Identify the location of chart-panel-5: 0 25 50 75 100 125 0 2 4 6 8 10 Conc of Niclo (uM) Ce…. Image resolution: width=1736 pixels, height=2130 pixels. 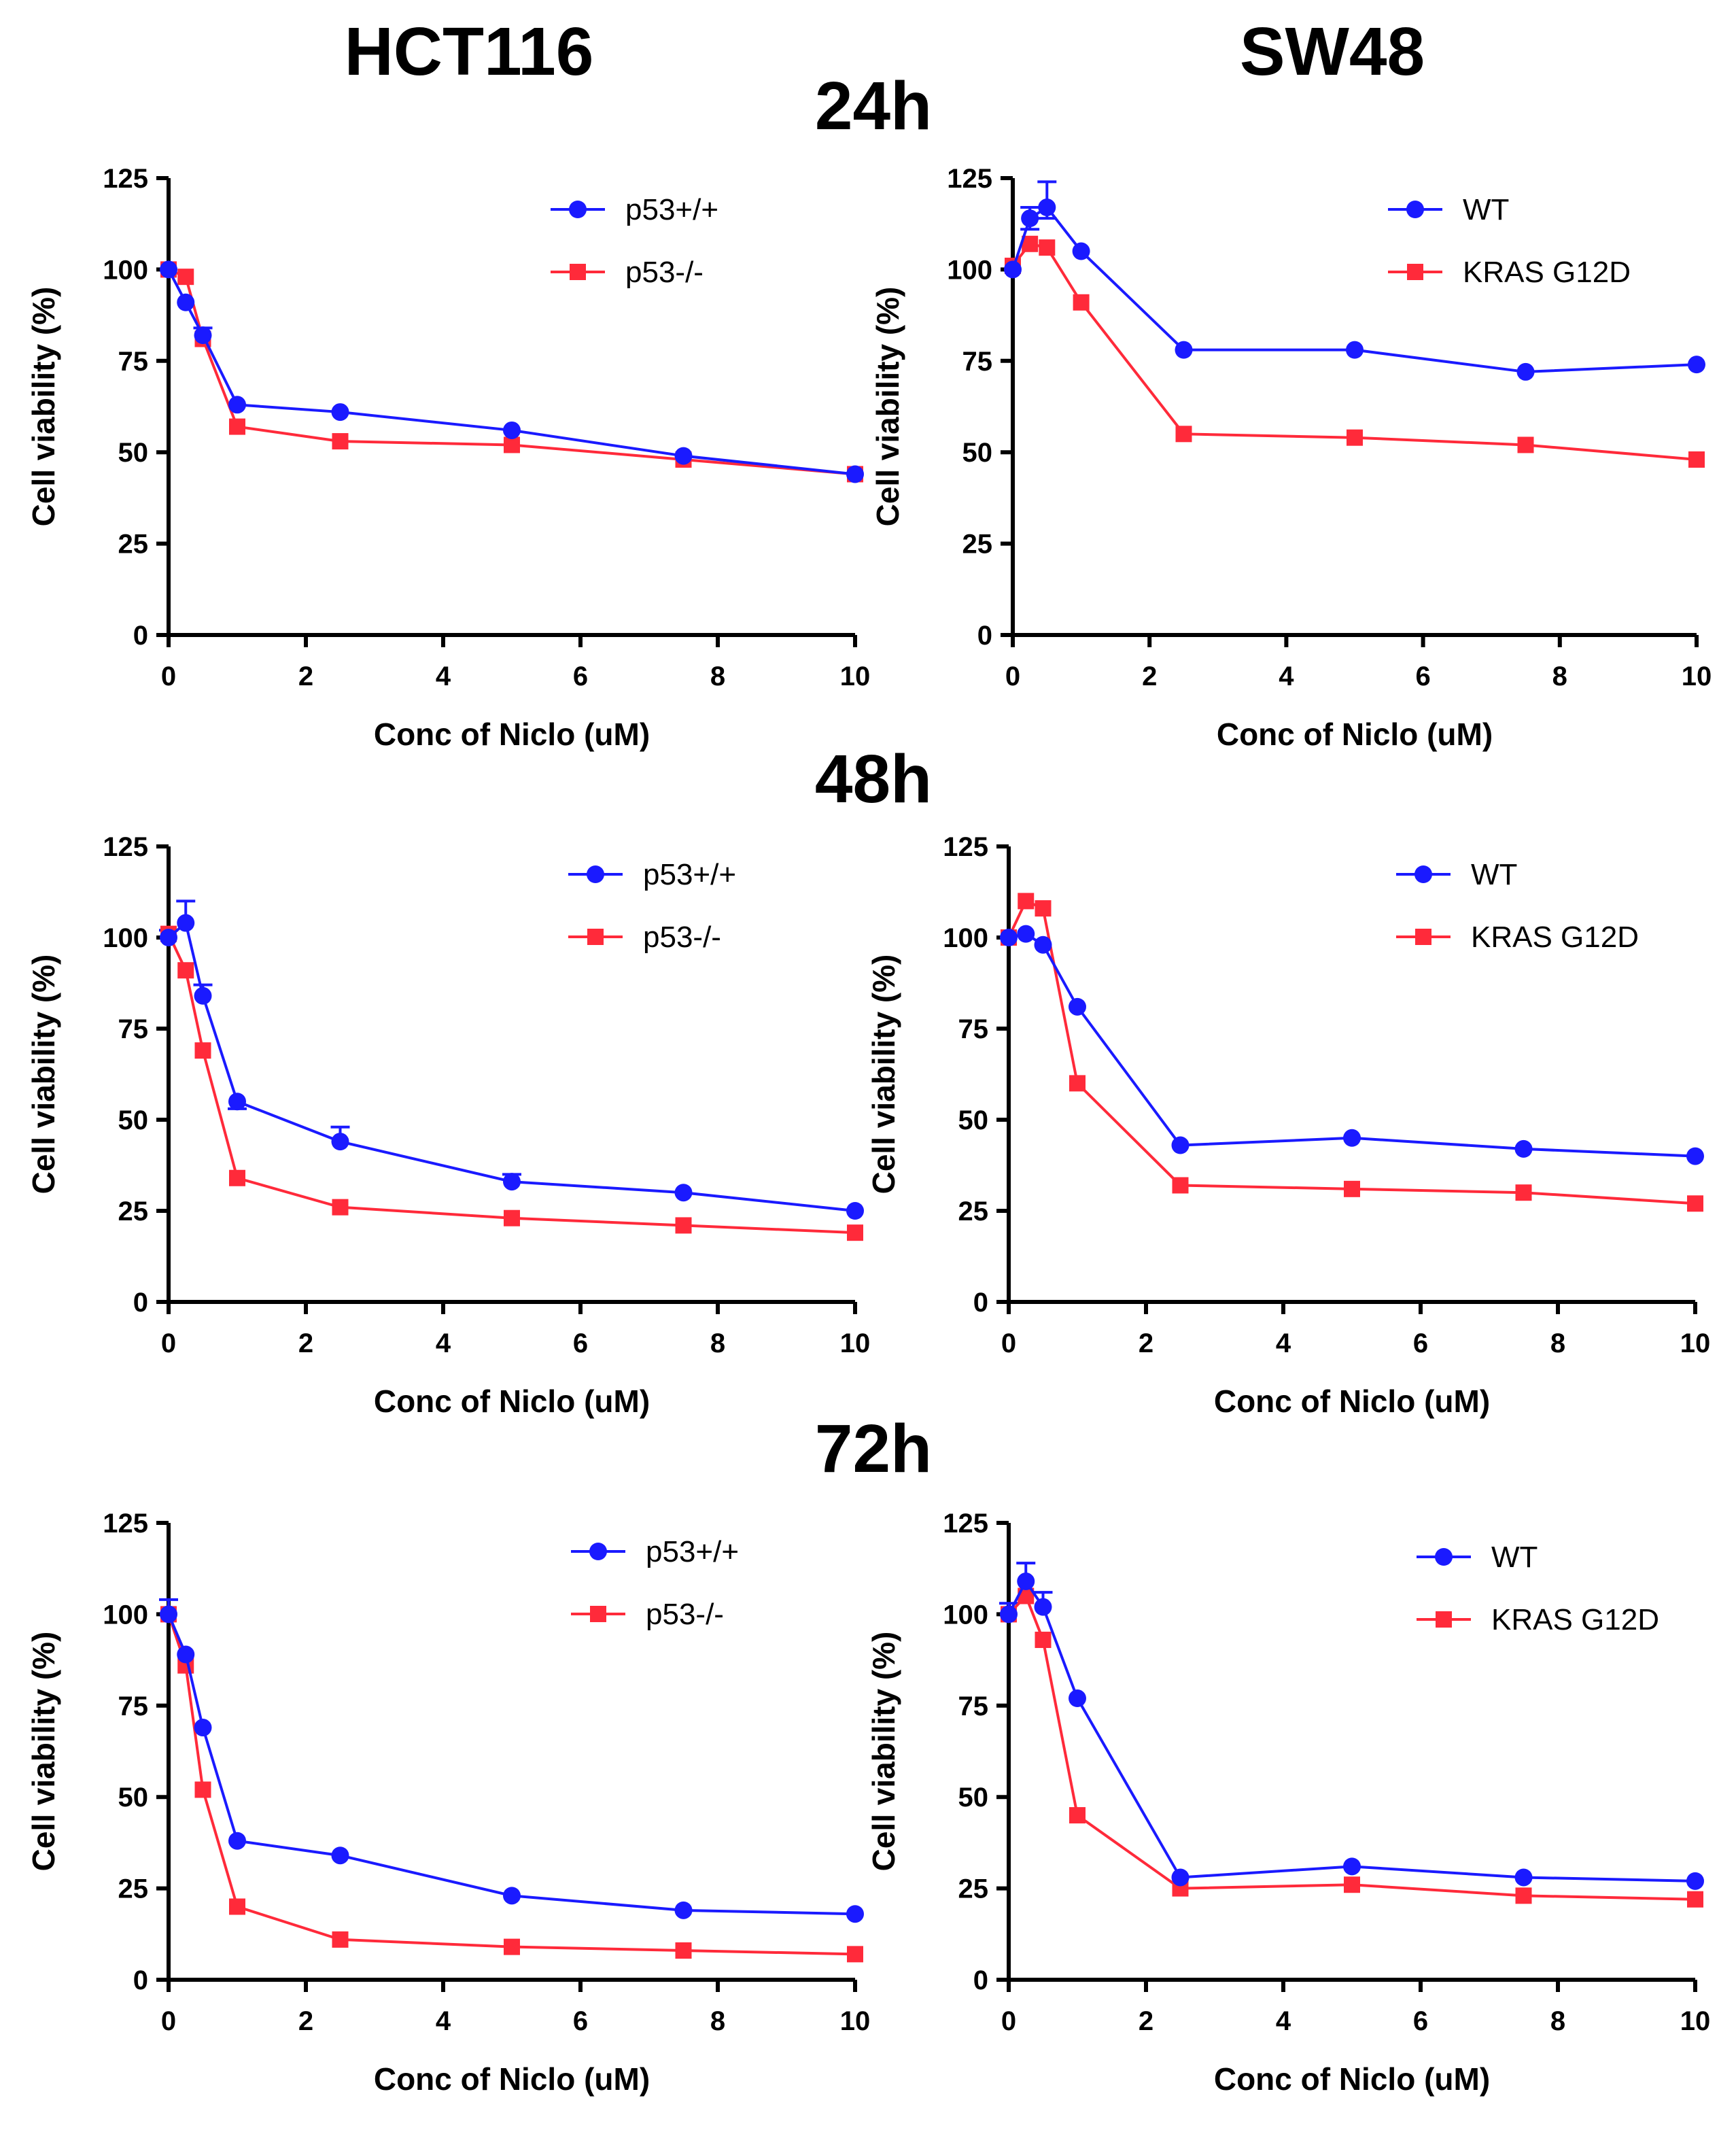
(448, 1803).